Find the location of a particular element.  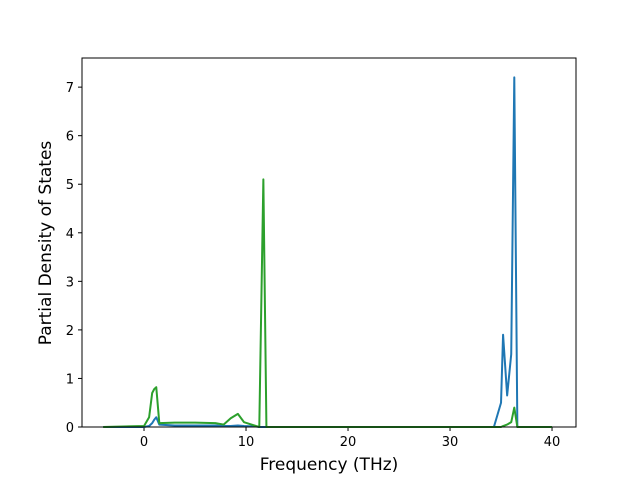

x-tick-label: 20 is located at coordinates (348, 442).